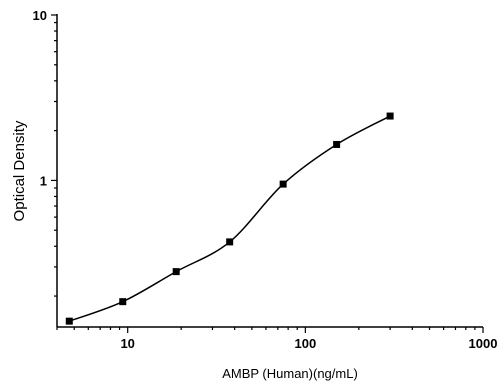  Describe the element at coordinates (19, 170) in the screenshot. I see `y-axis-title: Optical Density` at that location.